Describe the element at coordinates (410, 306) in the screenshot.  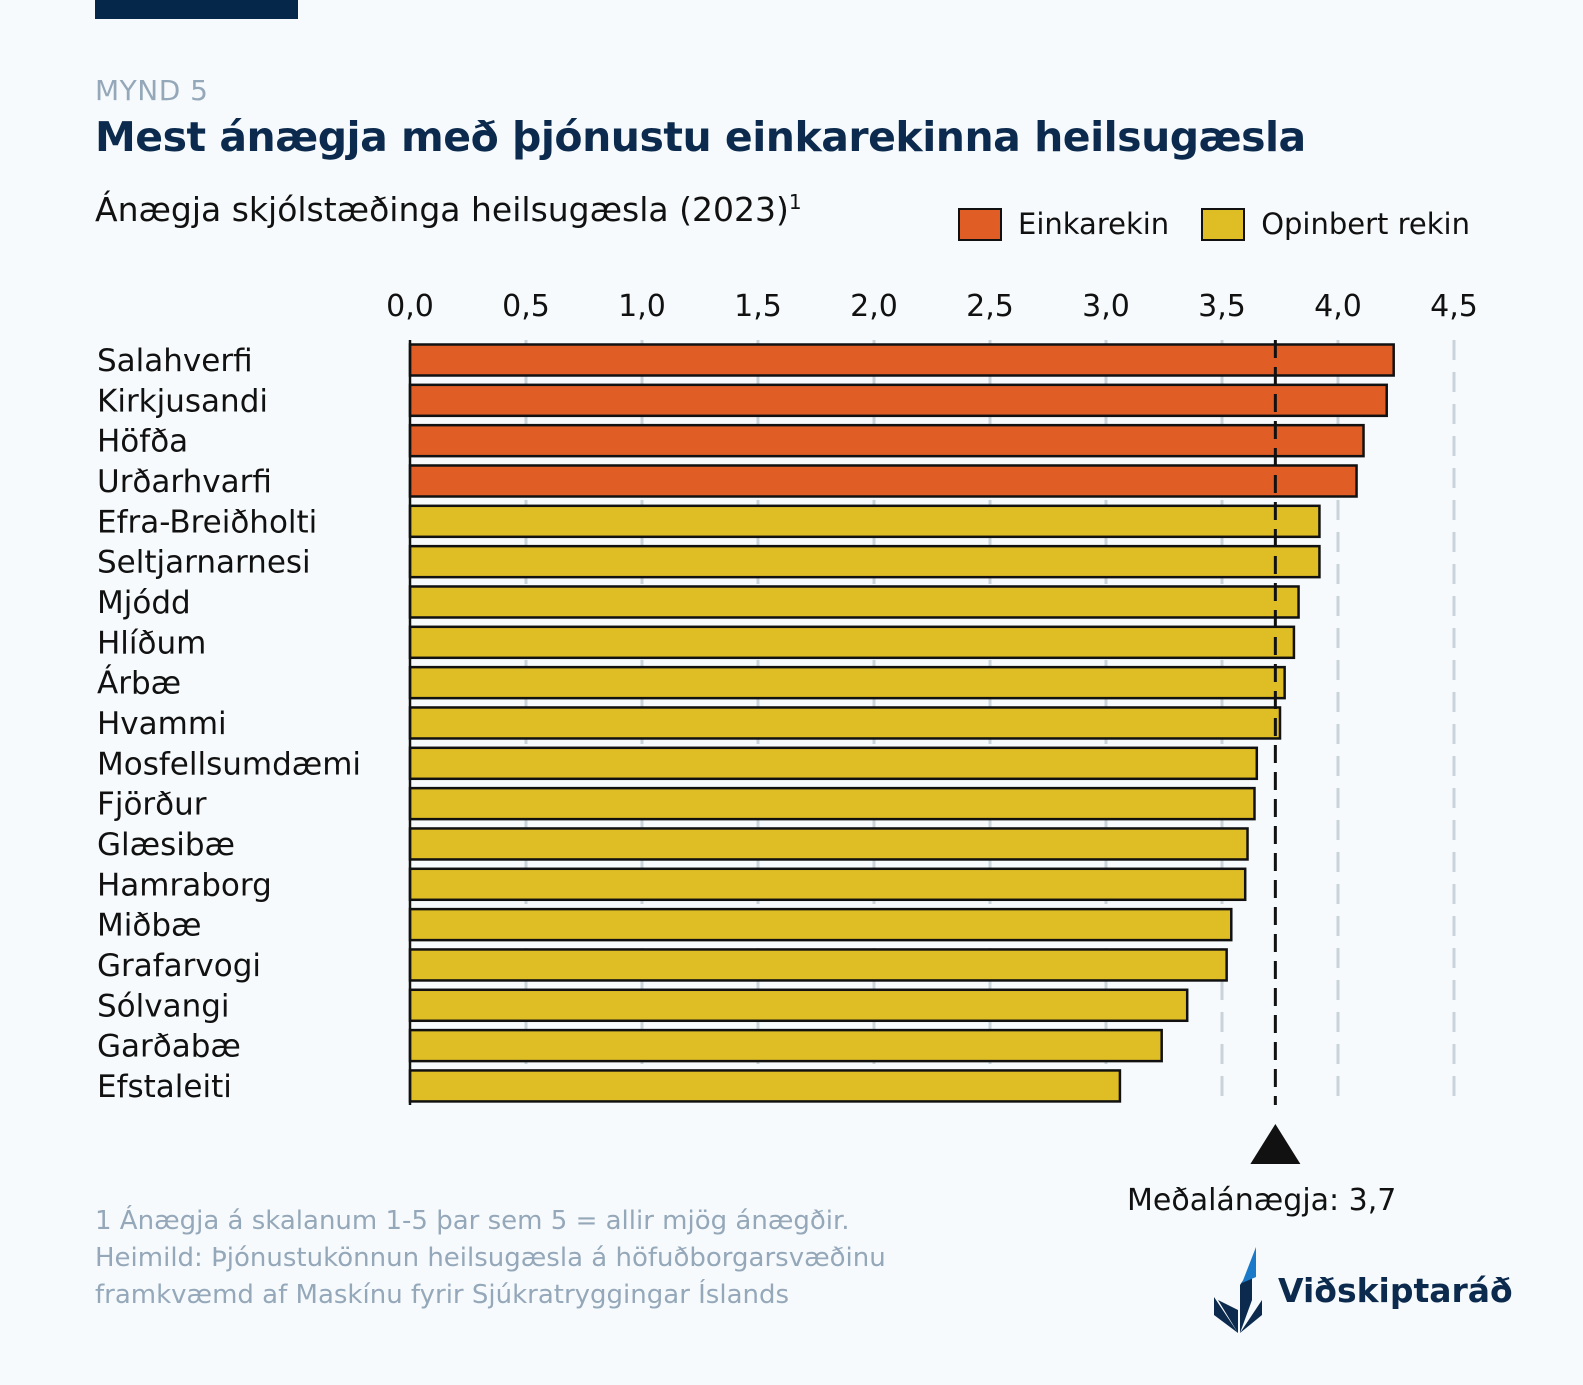
I see `x-tick-label: 0,0` at that location.